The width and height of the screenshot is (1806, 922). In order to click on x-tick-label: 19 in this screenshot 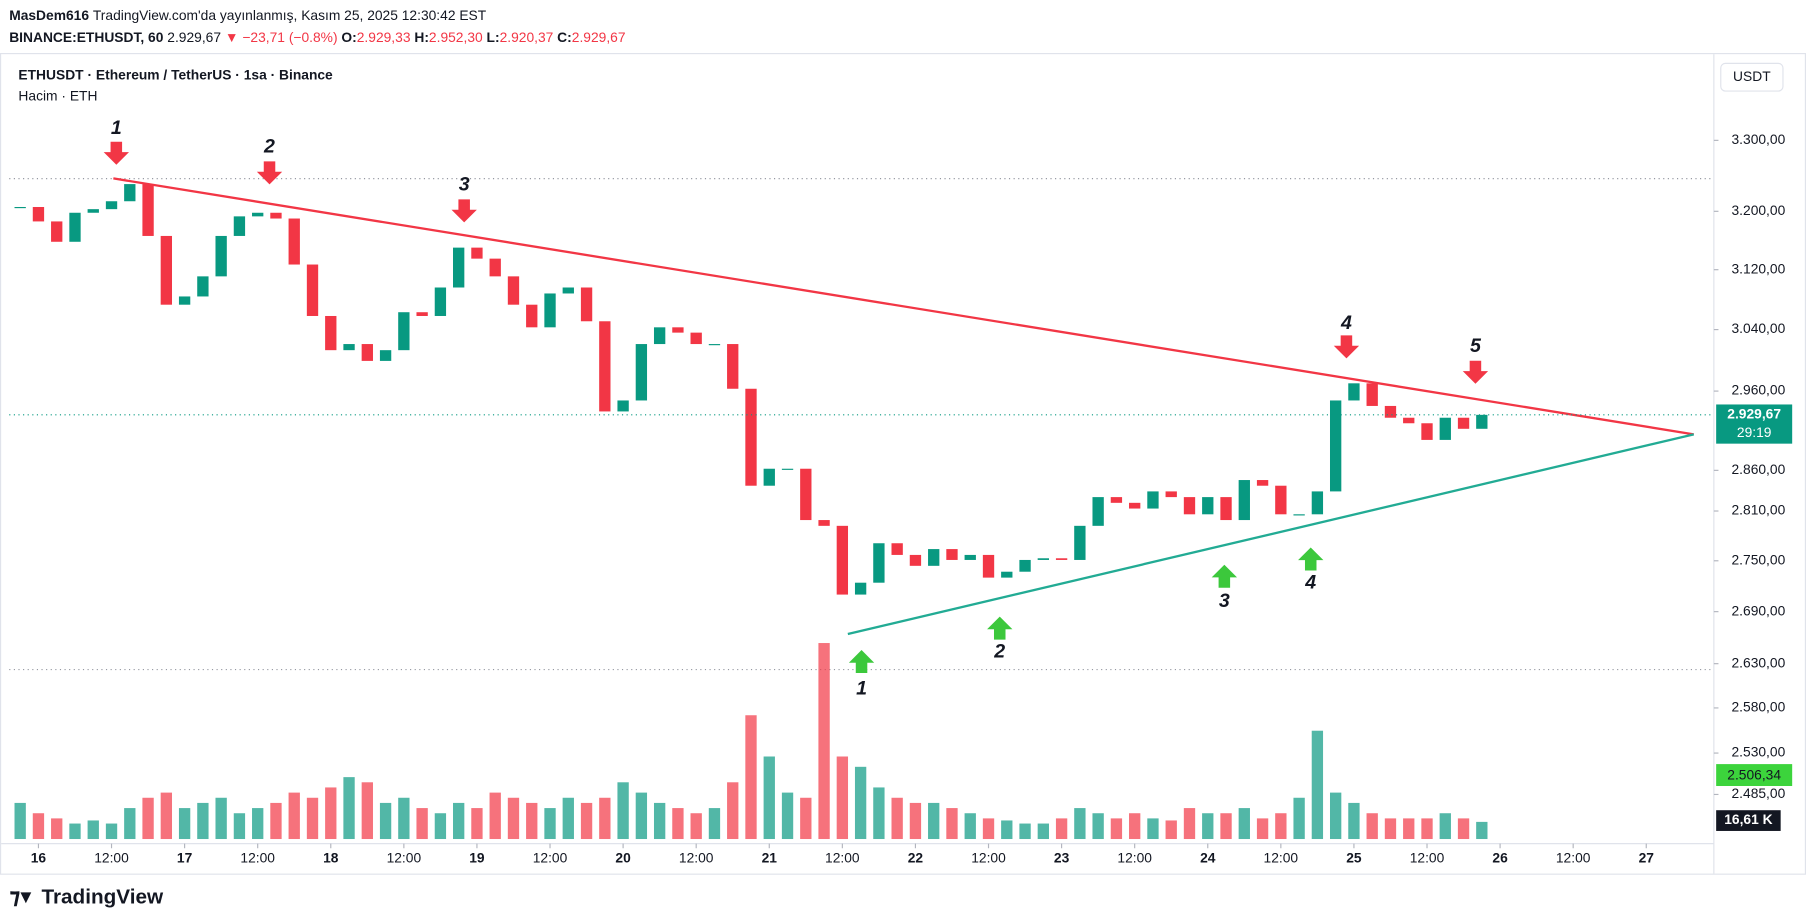, I will do `click(477, 857)`.